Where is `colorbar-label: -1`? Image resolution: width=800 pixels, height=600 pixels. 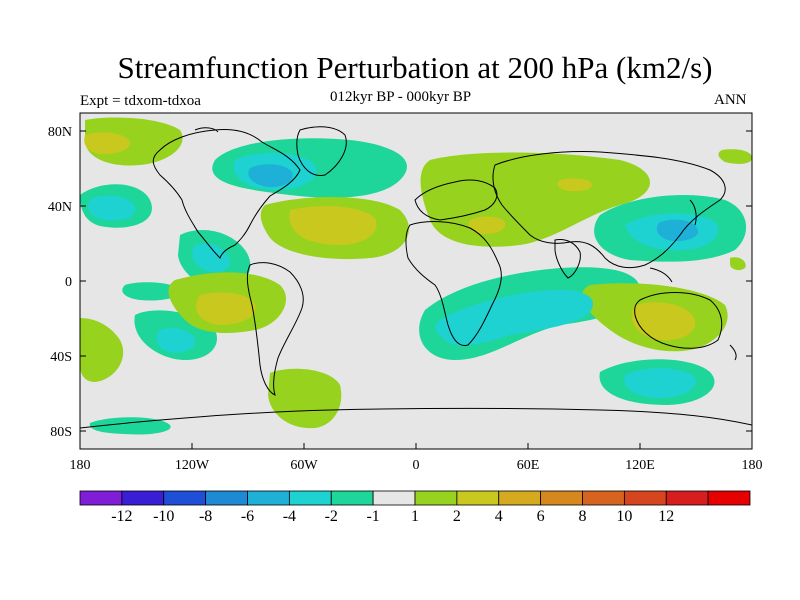
colorbar-label: -1 is located at coordinates (372, 516).